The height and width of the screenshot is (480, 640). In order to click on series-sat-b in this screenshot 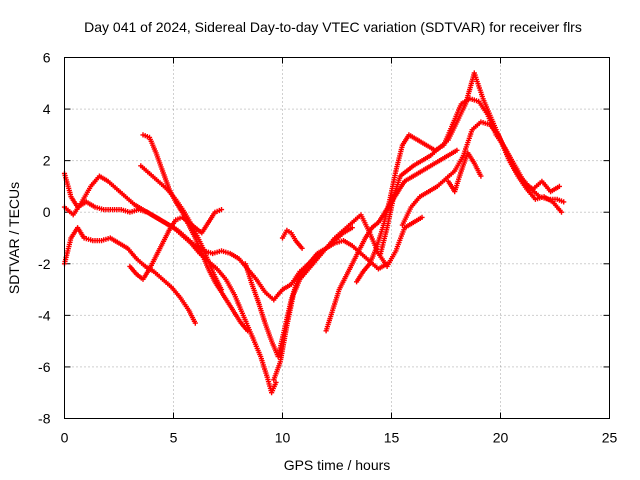, I will do `click(129, 275)`.